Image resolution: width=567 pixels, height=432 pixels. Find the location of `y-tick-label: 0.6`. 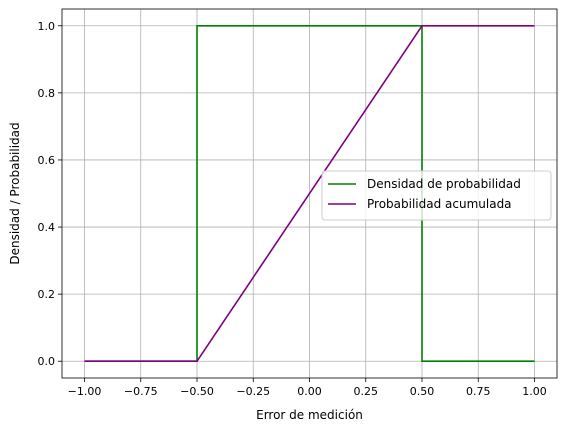

y-tick-label: 0.6 is located at coordinates (47, 160).